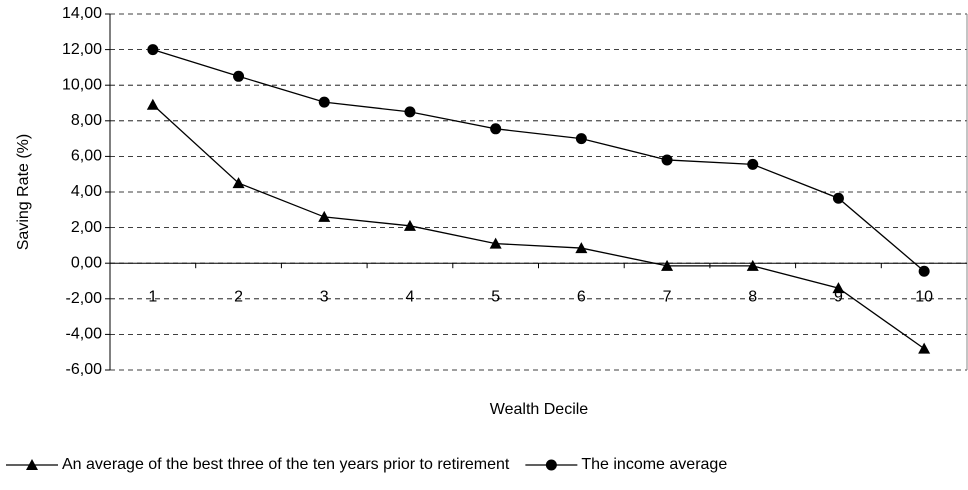 The image size is (968, 490). Describe the element at coordinates (752, 296) in the screenshot. I see `x-tick-label: 8` at that location.